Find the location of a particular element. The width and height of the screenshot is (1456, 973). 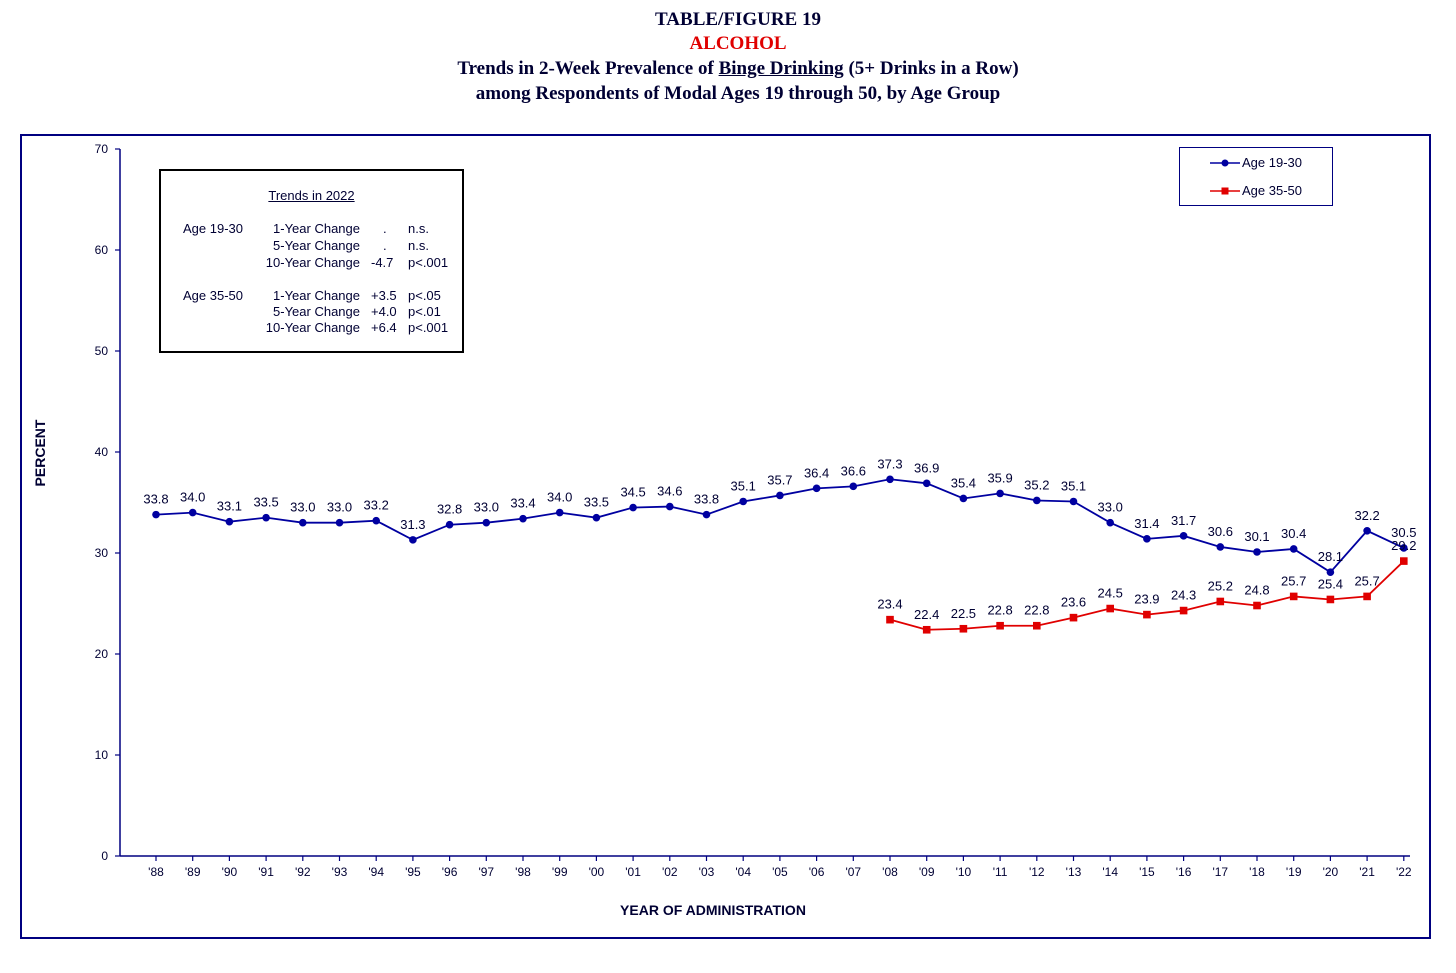

x-tick-label: '17 is located at coordinates (1220, 872).